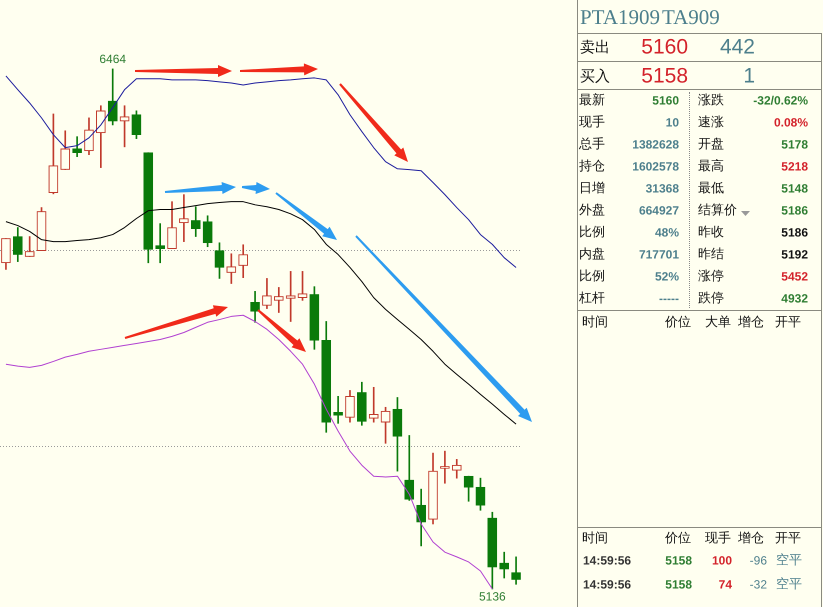  Describe the element at coordinates (662, 188) in the screenshot. I see `text: 31368` at that location.